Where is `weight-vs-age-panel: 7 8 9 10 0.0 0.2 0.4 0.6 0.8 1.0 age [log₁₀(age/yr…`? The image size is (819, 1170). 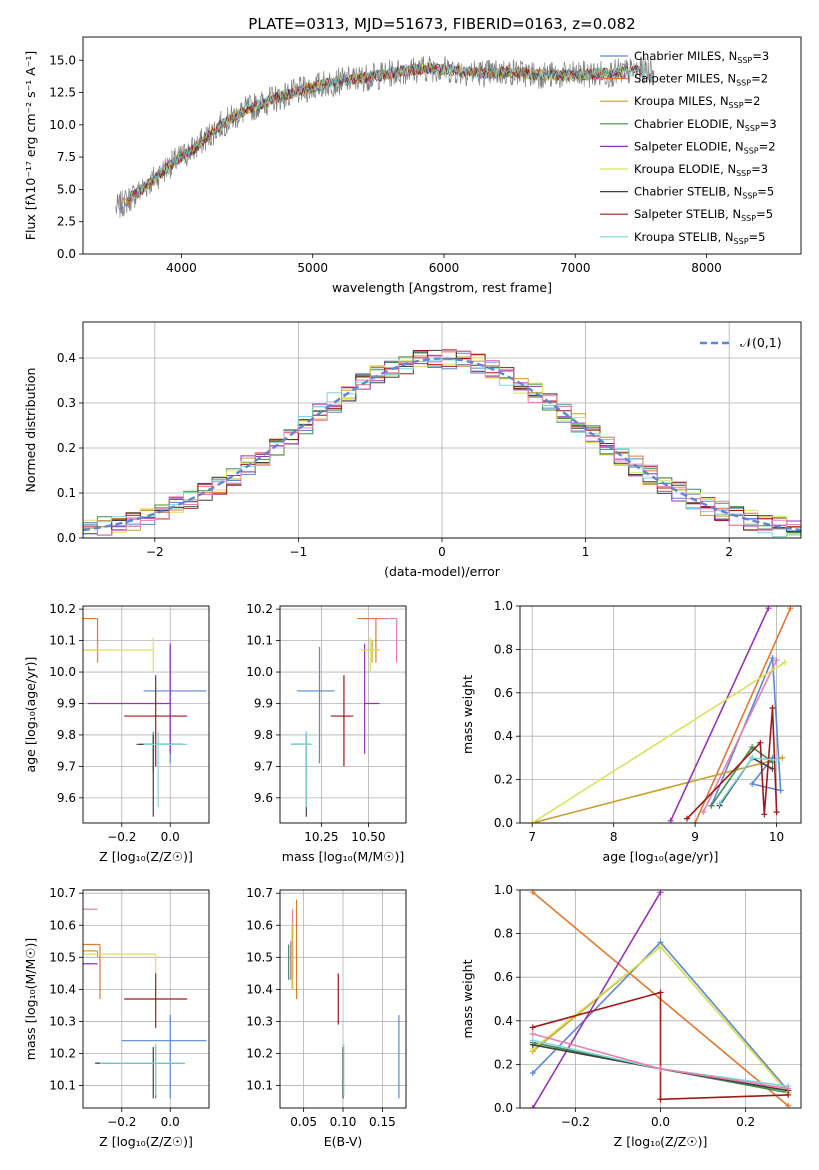
weight-vs-age-panel: 7 8 9 10 0.0 0.2 0.4 0.6 0.8 1.0 age [log₁₀(age/yr… is located at coordinates (631, 731).